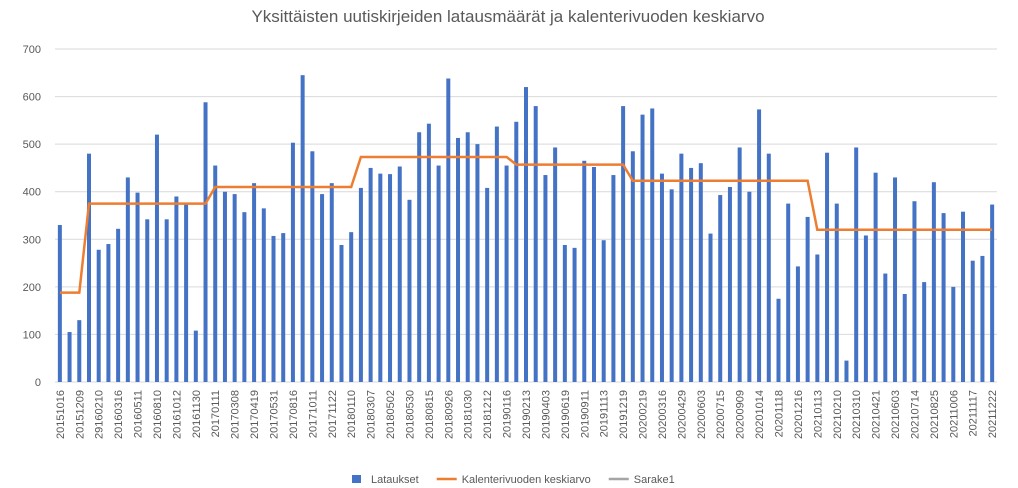 The height and width of the screenshot is (488, 1018). What do you see at coordinates (605, 413) in the screenshot?
I see `x-tick-label: 20191113` at bounding box center [605, 413].